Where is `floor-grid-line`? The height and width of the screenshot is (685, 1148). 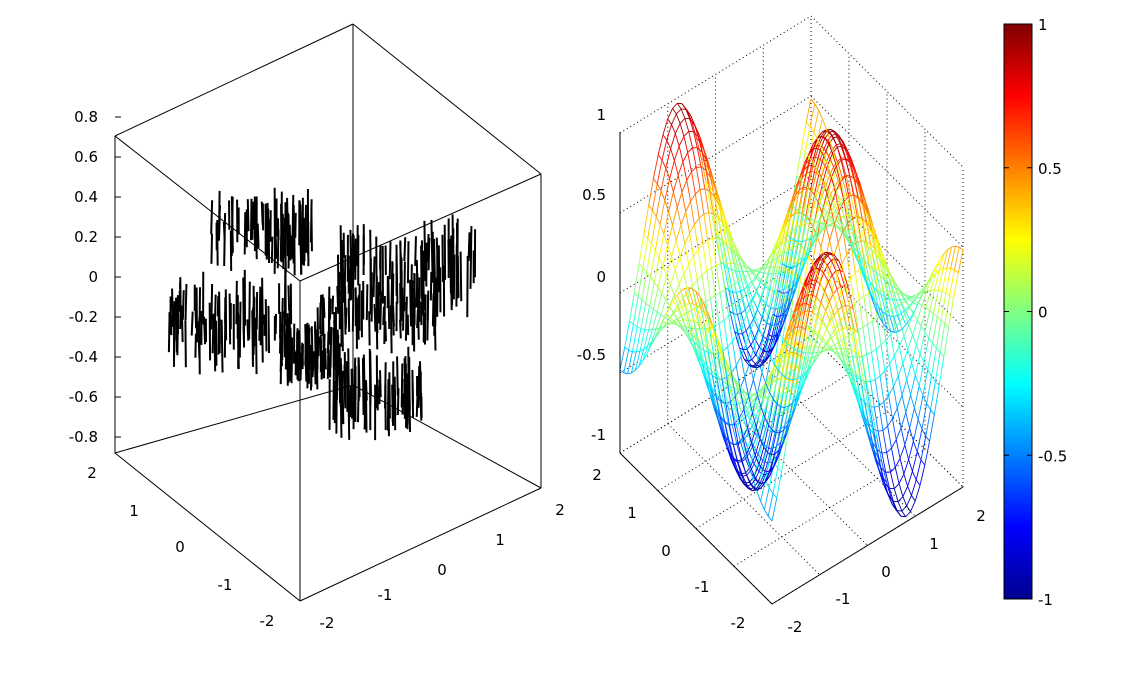 floor-grid-line is located at coordinates (791, 470).